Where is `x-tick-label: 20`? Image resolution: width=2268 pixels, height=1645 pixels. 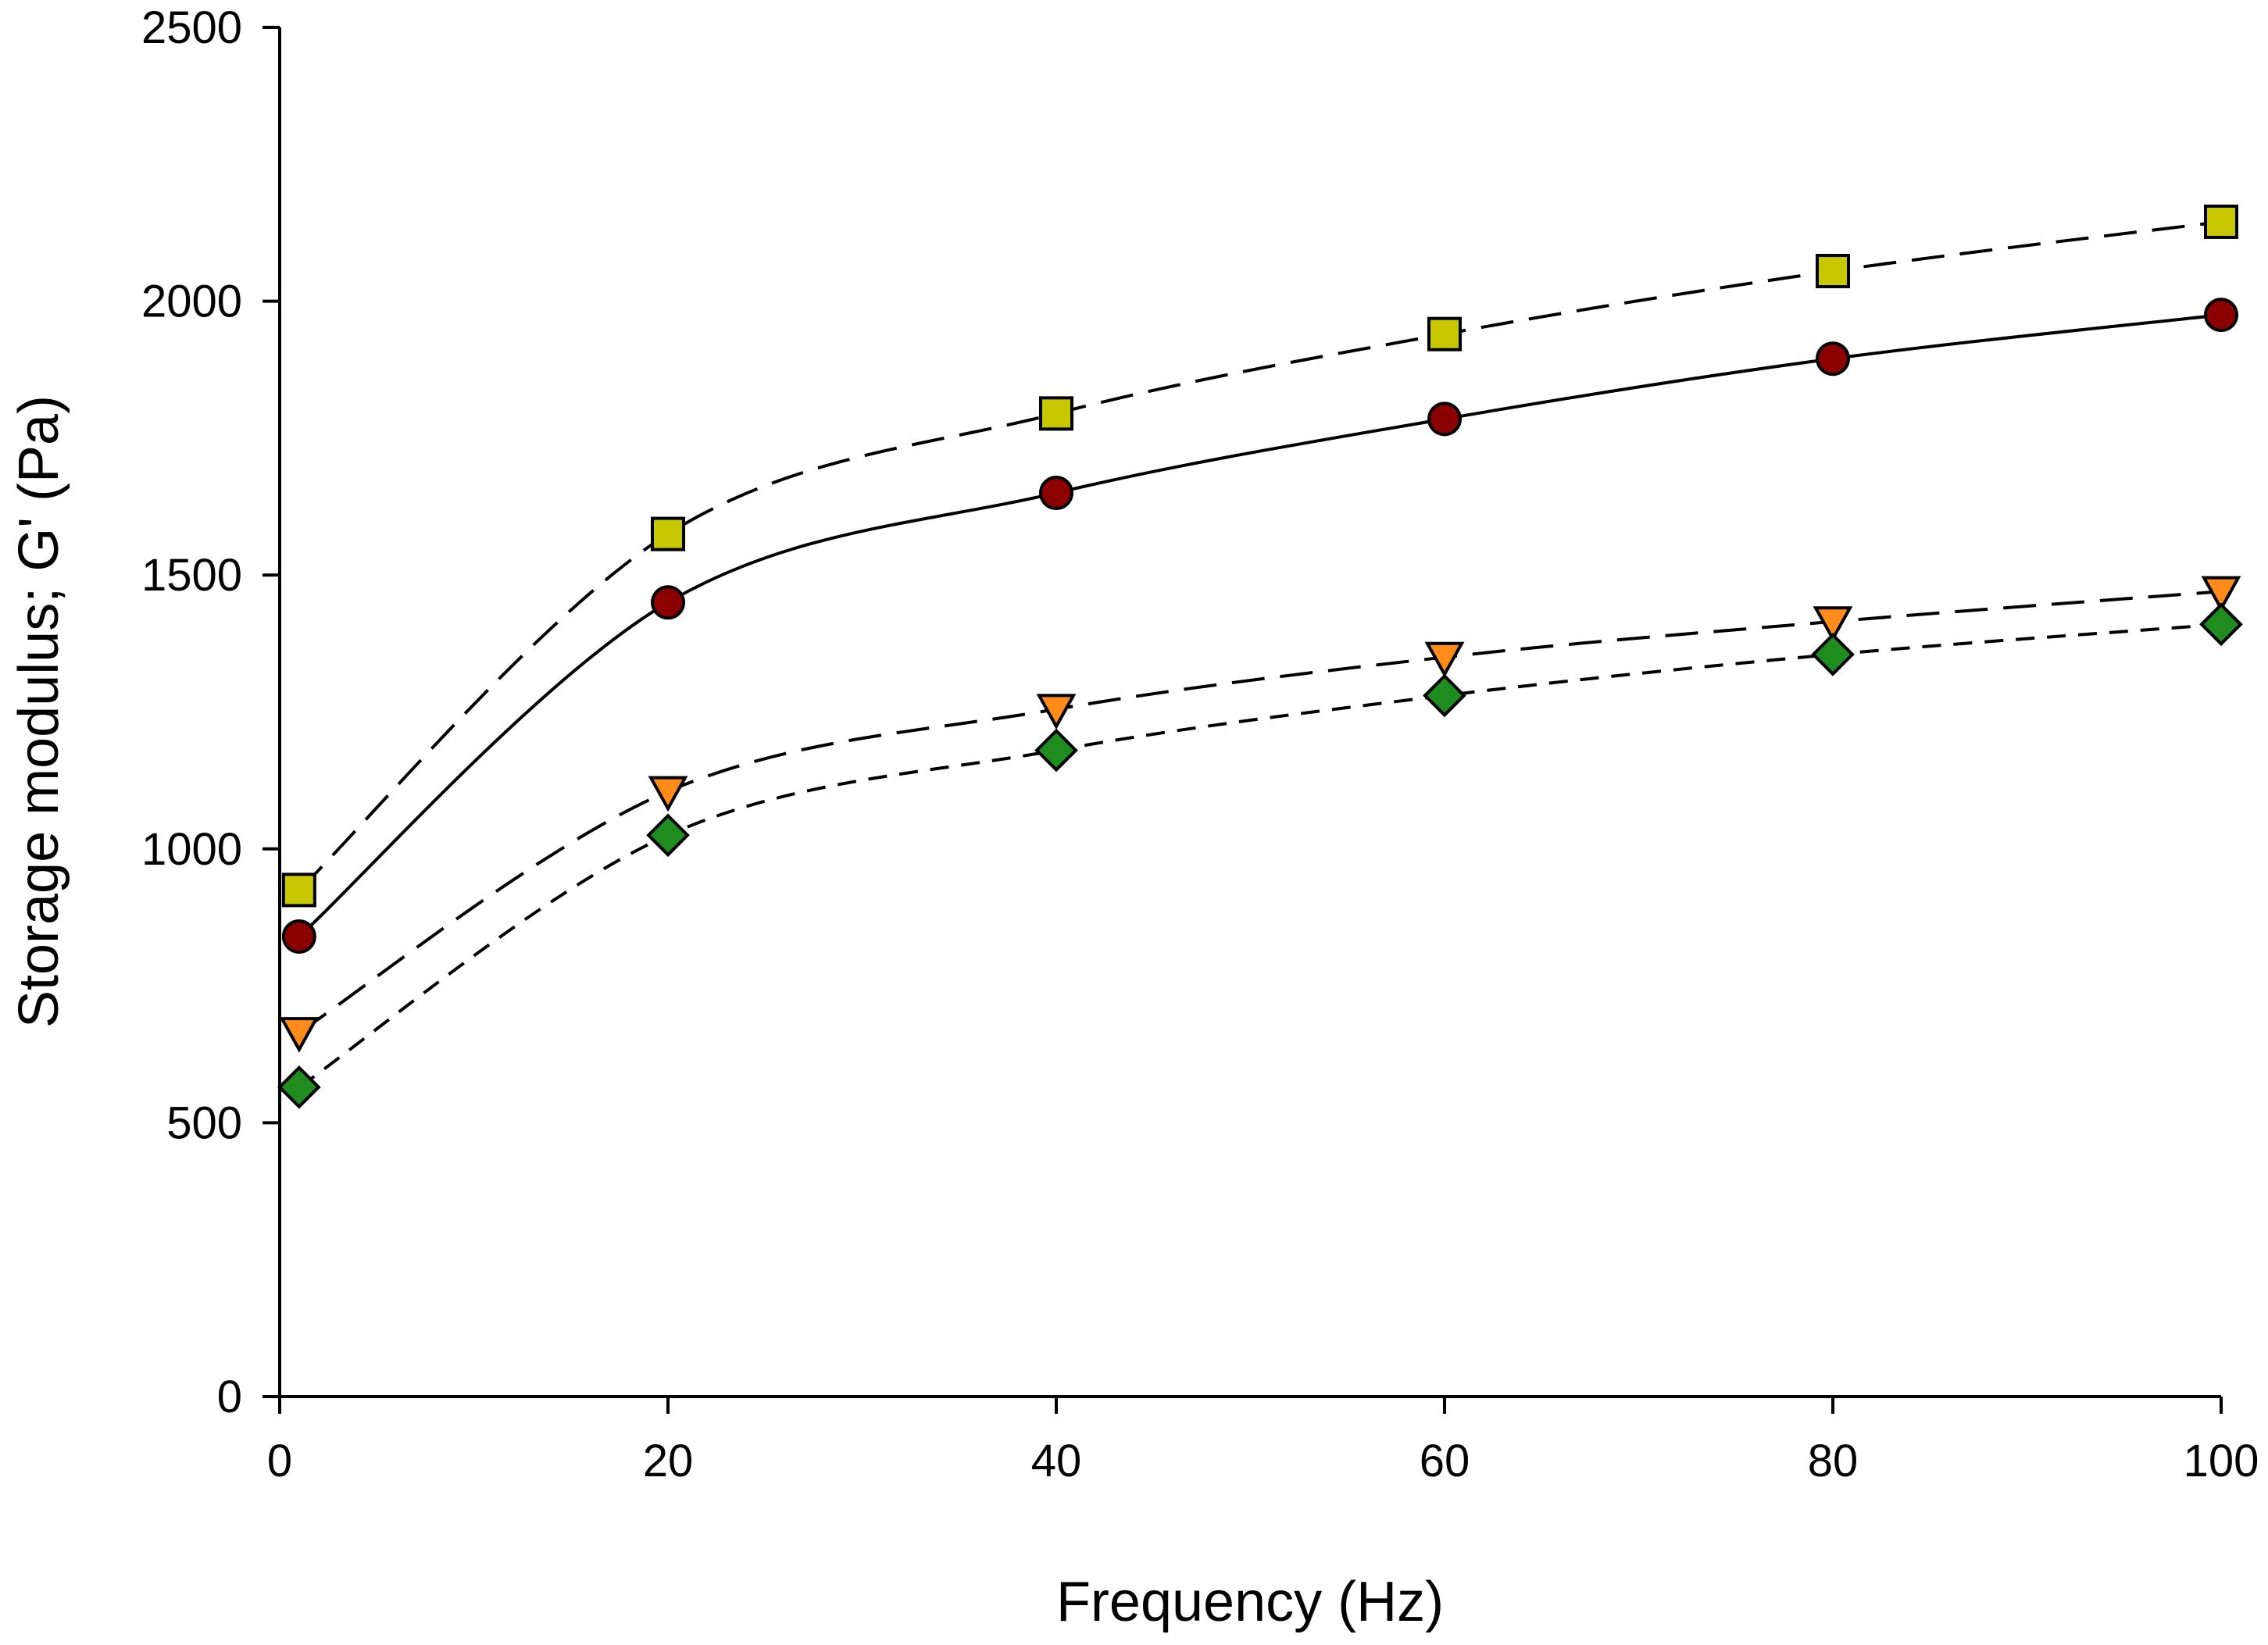 x-tick-label: 20 is located at coordinates (668, 1461).